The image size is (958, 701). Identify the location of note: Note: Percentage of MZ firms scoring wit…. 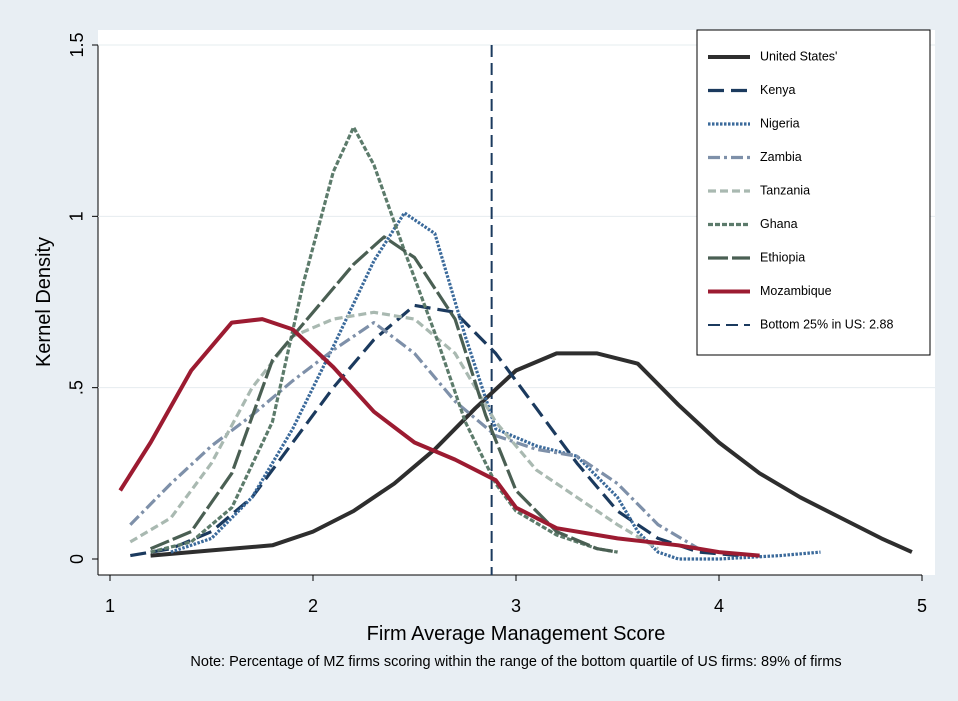
(515, 662).